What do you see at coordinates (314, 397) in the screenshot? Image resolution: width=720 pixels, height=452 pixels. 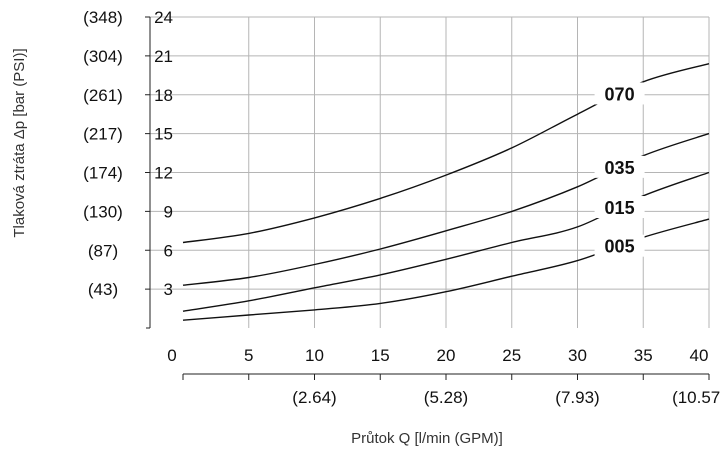 I see `x-secondary-tick-label-0: (2.64)` at bounding box center [314, 397].